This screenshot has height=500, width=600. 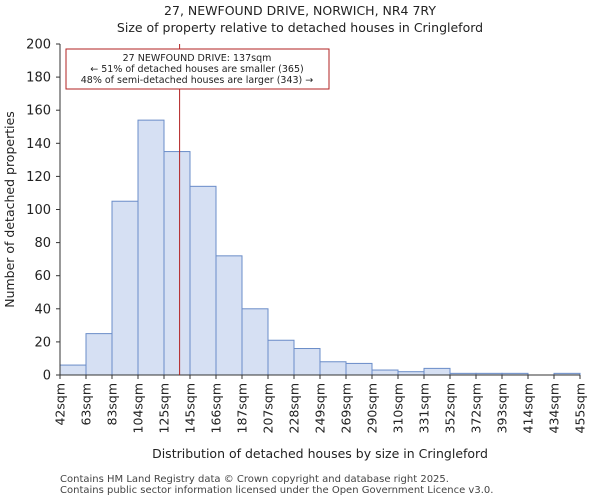 What do you see at coordinates (372, 408) in the screenshot?
I see `x-tick-label: 290sqm` at bounding box center [372, 408].